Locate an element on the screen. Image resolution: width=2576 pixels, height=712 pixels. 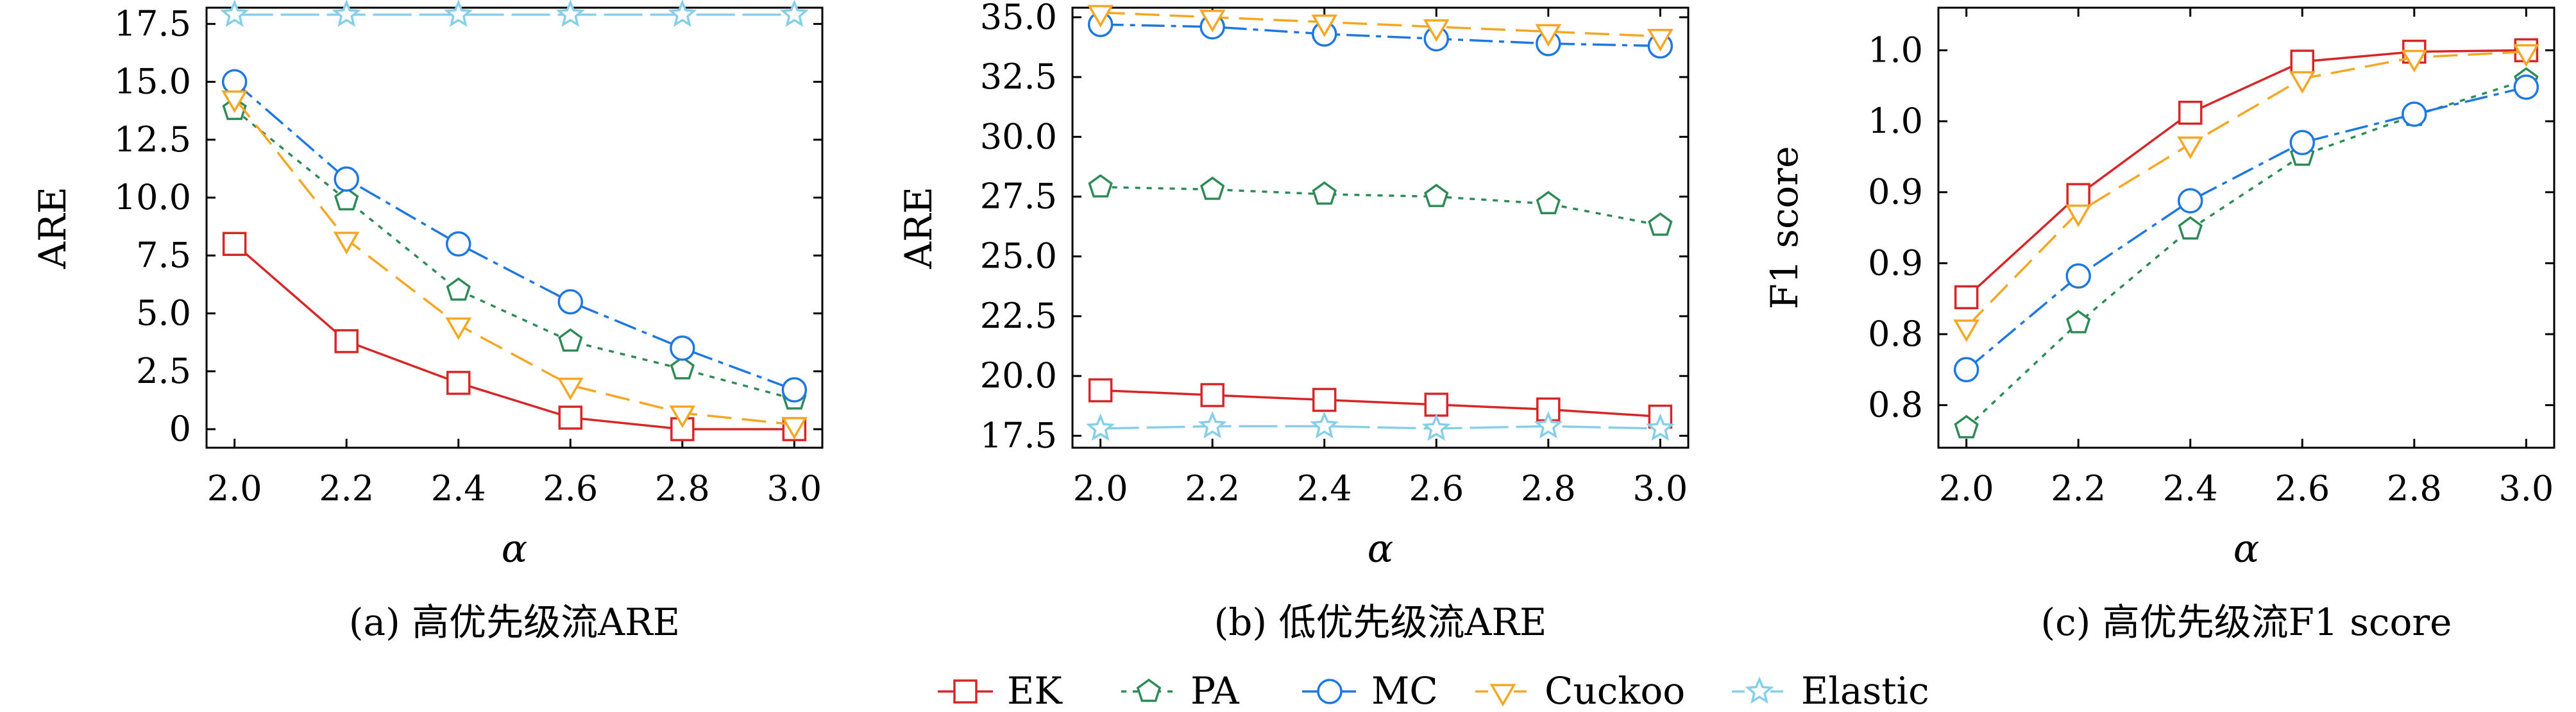
y-tick-label: 10.0 is located at coordinates (152, 197).